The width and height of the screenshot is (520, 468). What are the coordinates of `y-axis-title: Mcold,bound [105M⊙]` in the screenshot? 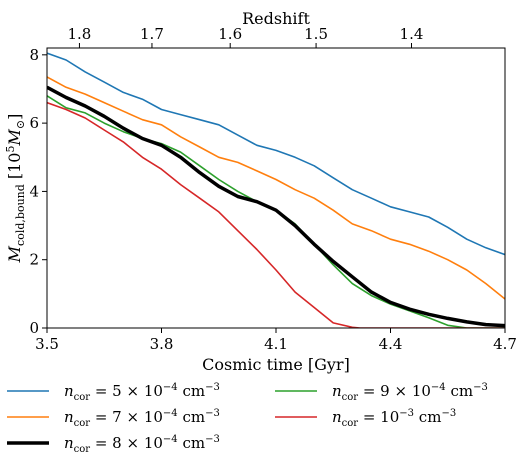 It's located at (15, 189).